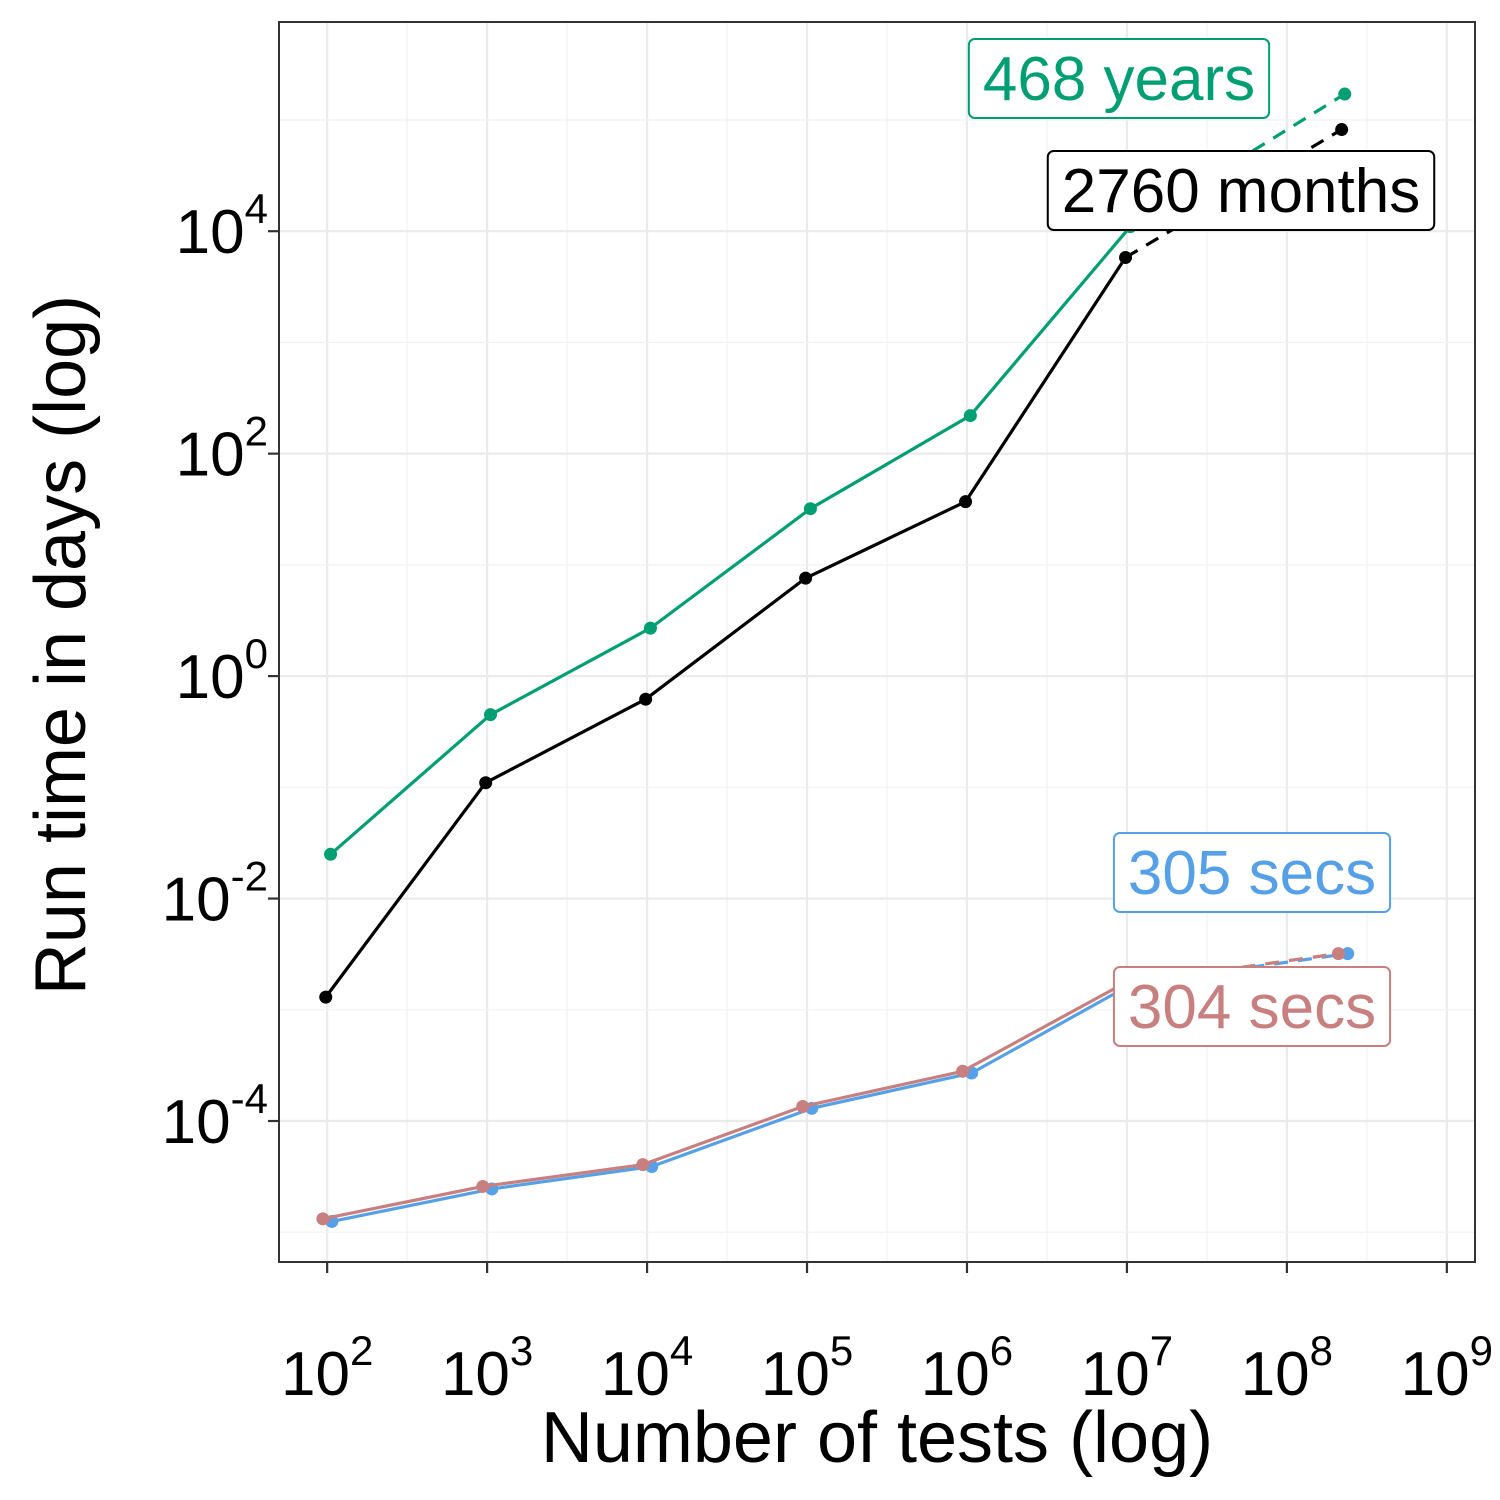  I want to click on x-tick-label: 10⁴, so click(647, 1368).